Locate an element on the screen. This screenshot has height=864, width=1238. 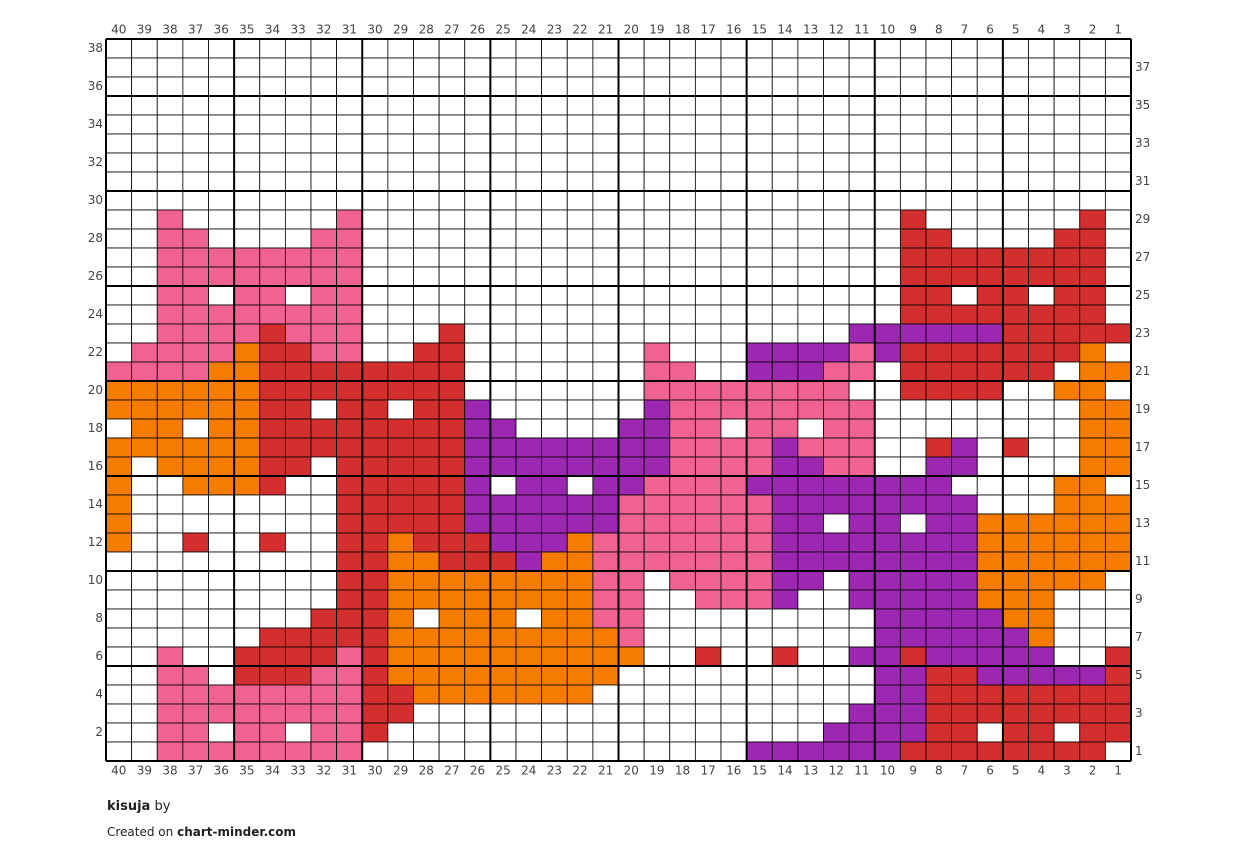
column-label: 2 is located at coordinates (1093, 30).